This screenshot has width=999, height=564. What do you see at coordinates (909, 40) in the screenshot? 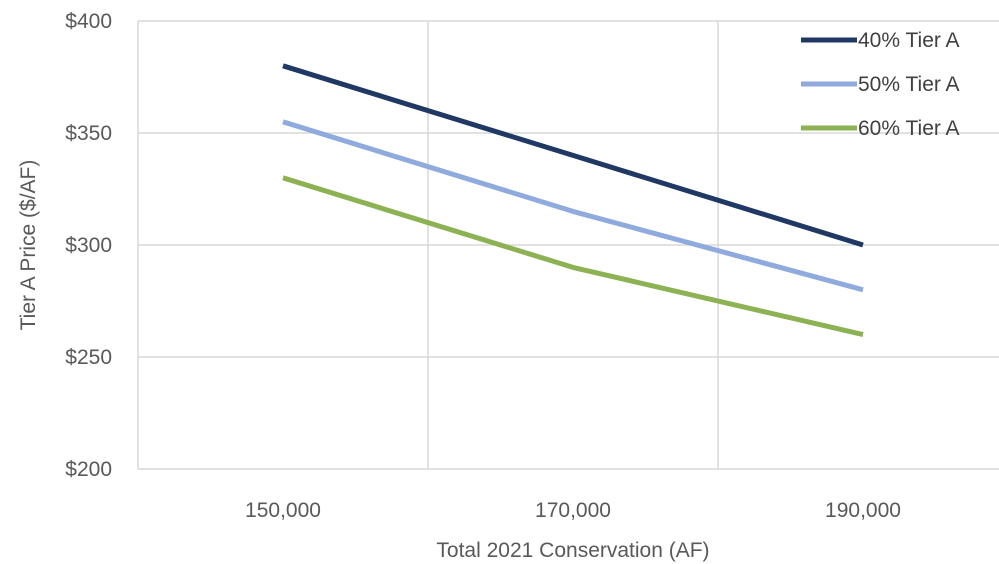
I see `legend-label-1: 40% Tier A` at bounding box center [909, 40].